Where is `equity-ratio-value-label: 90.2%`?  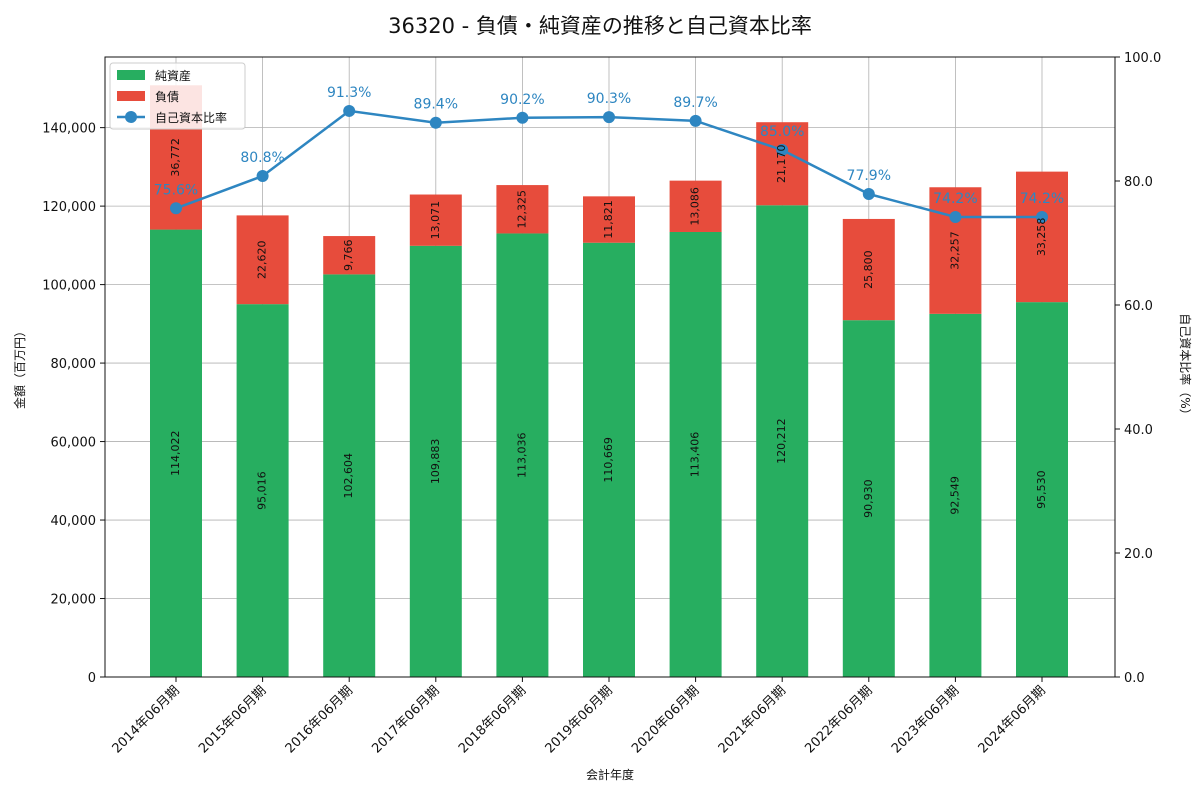 equity-ratio-value-label: 90.2% is located at coordinates (522, 100).